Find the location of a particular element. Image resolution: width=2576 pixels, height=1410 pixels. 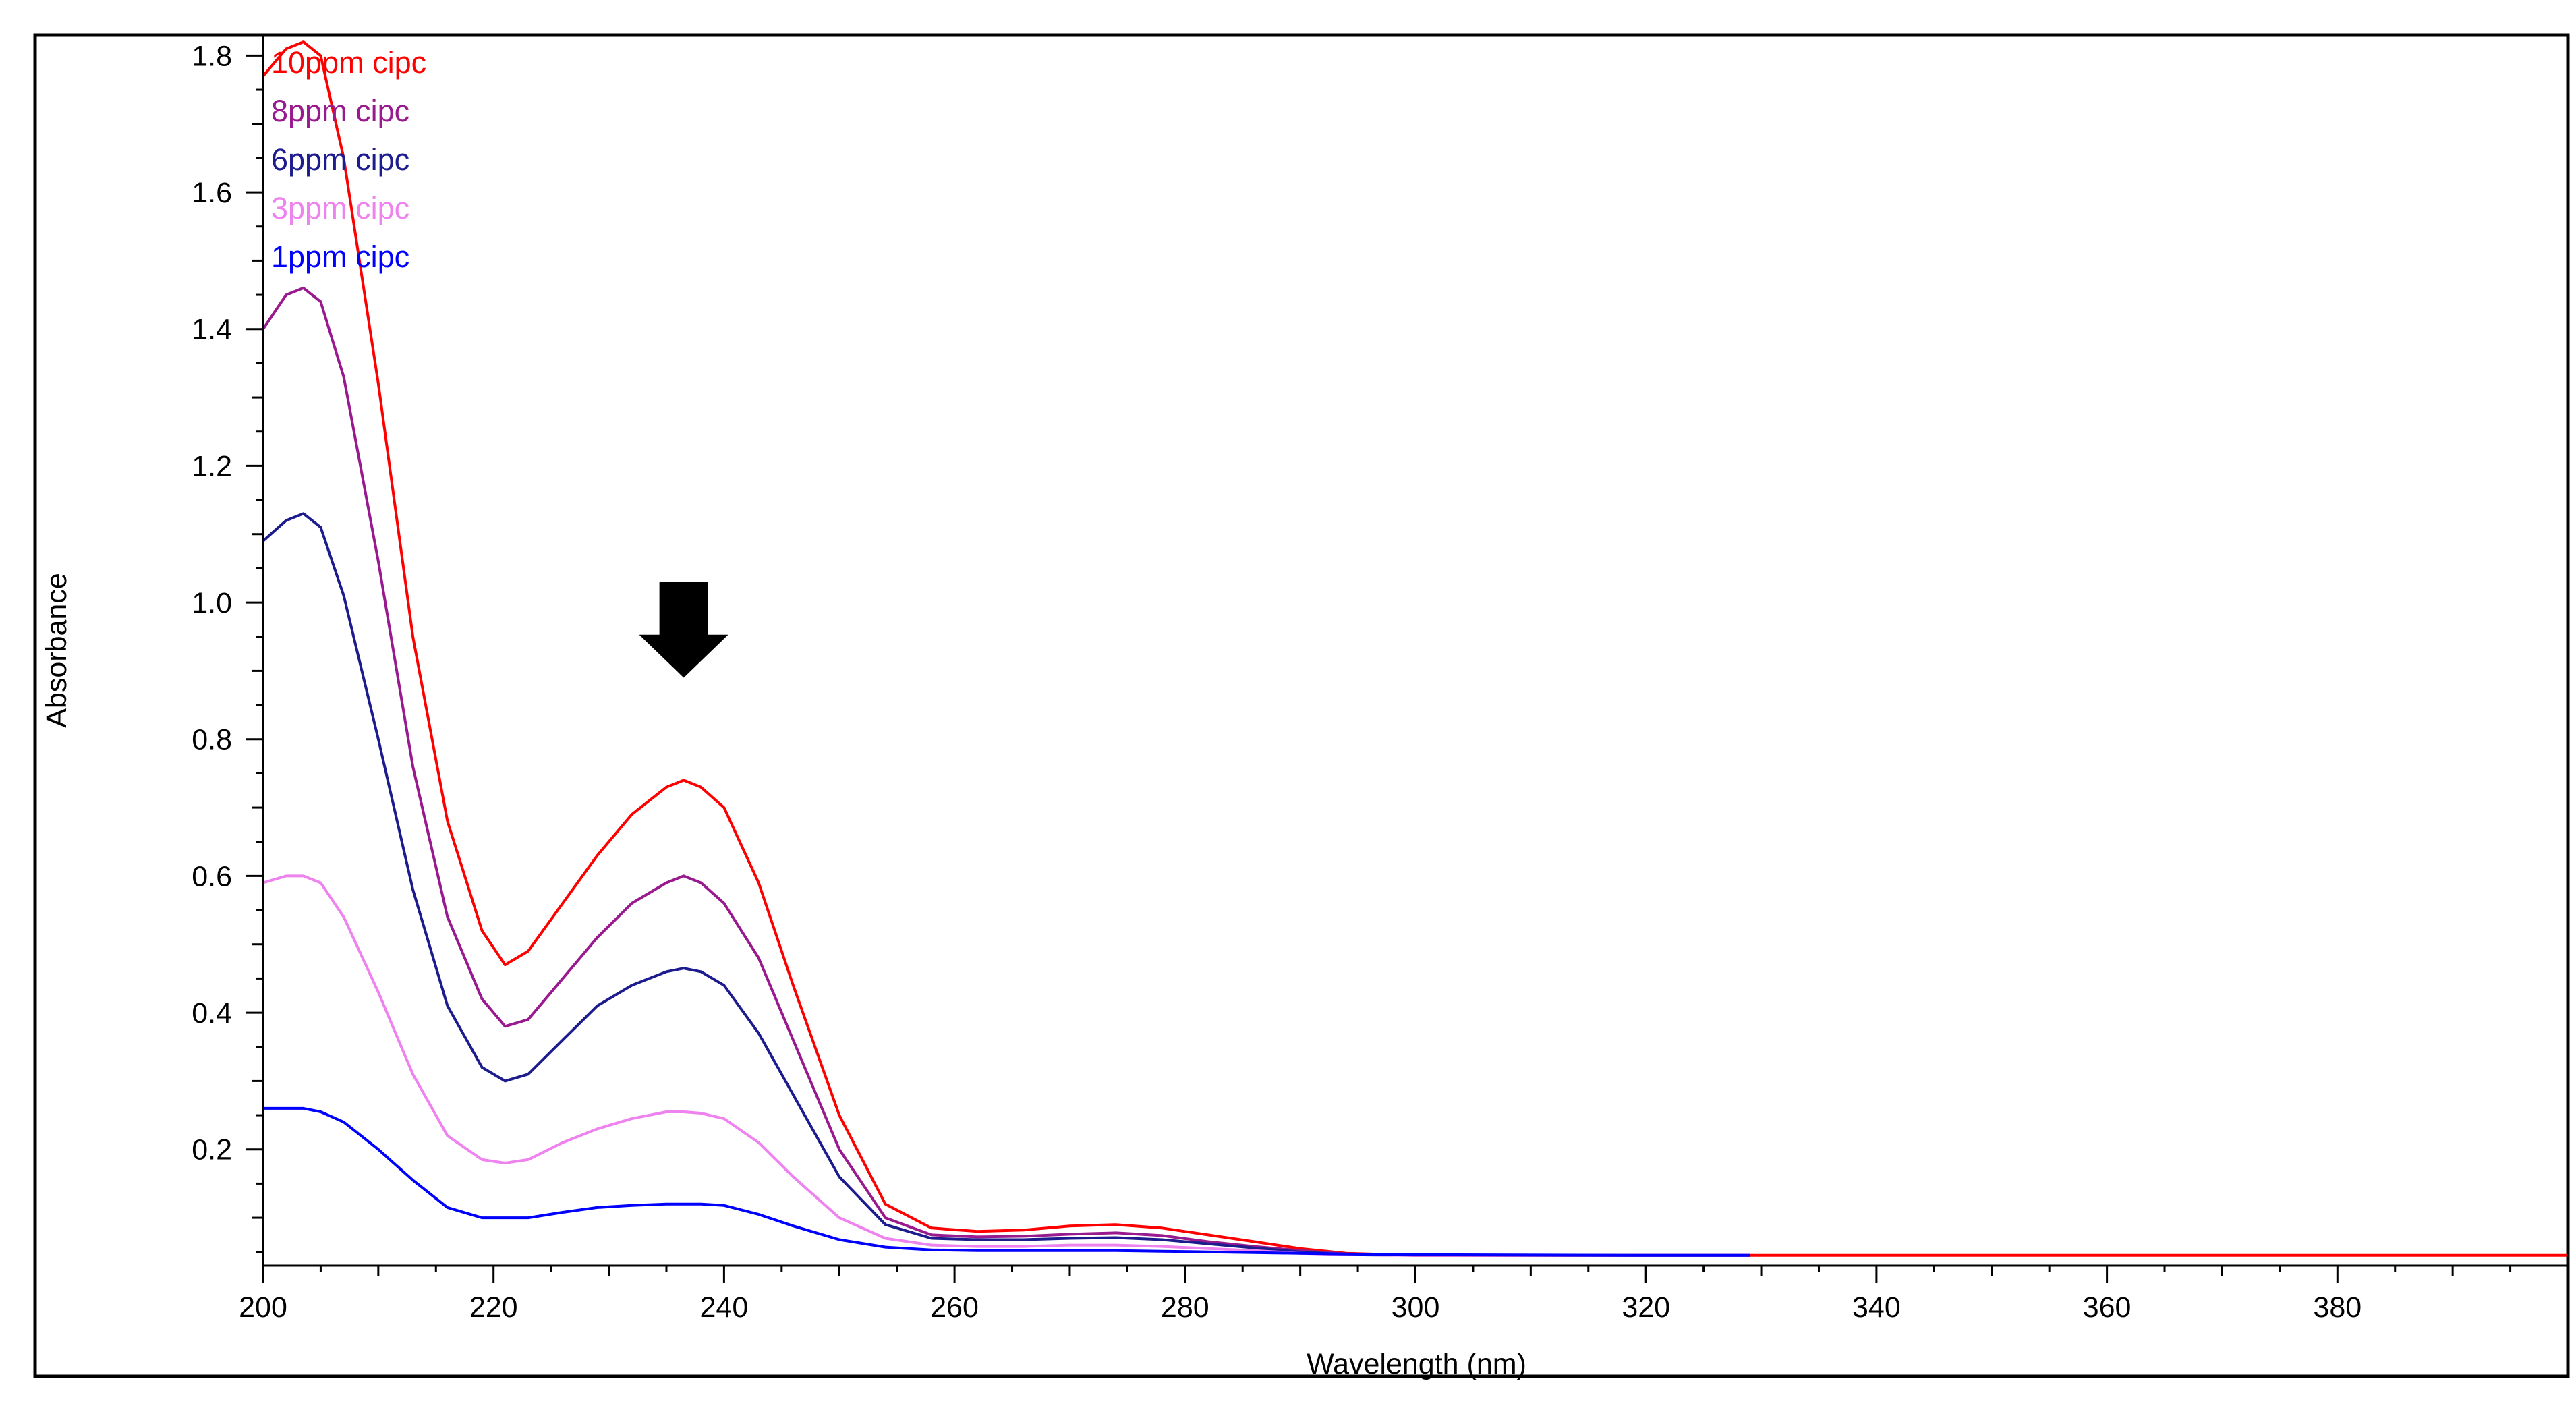

legend-item: 3ppm cipc is located at coordinates (340, 208).